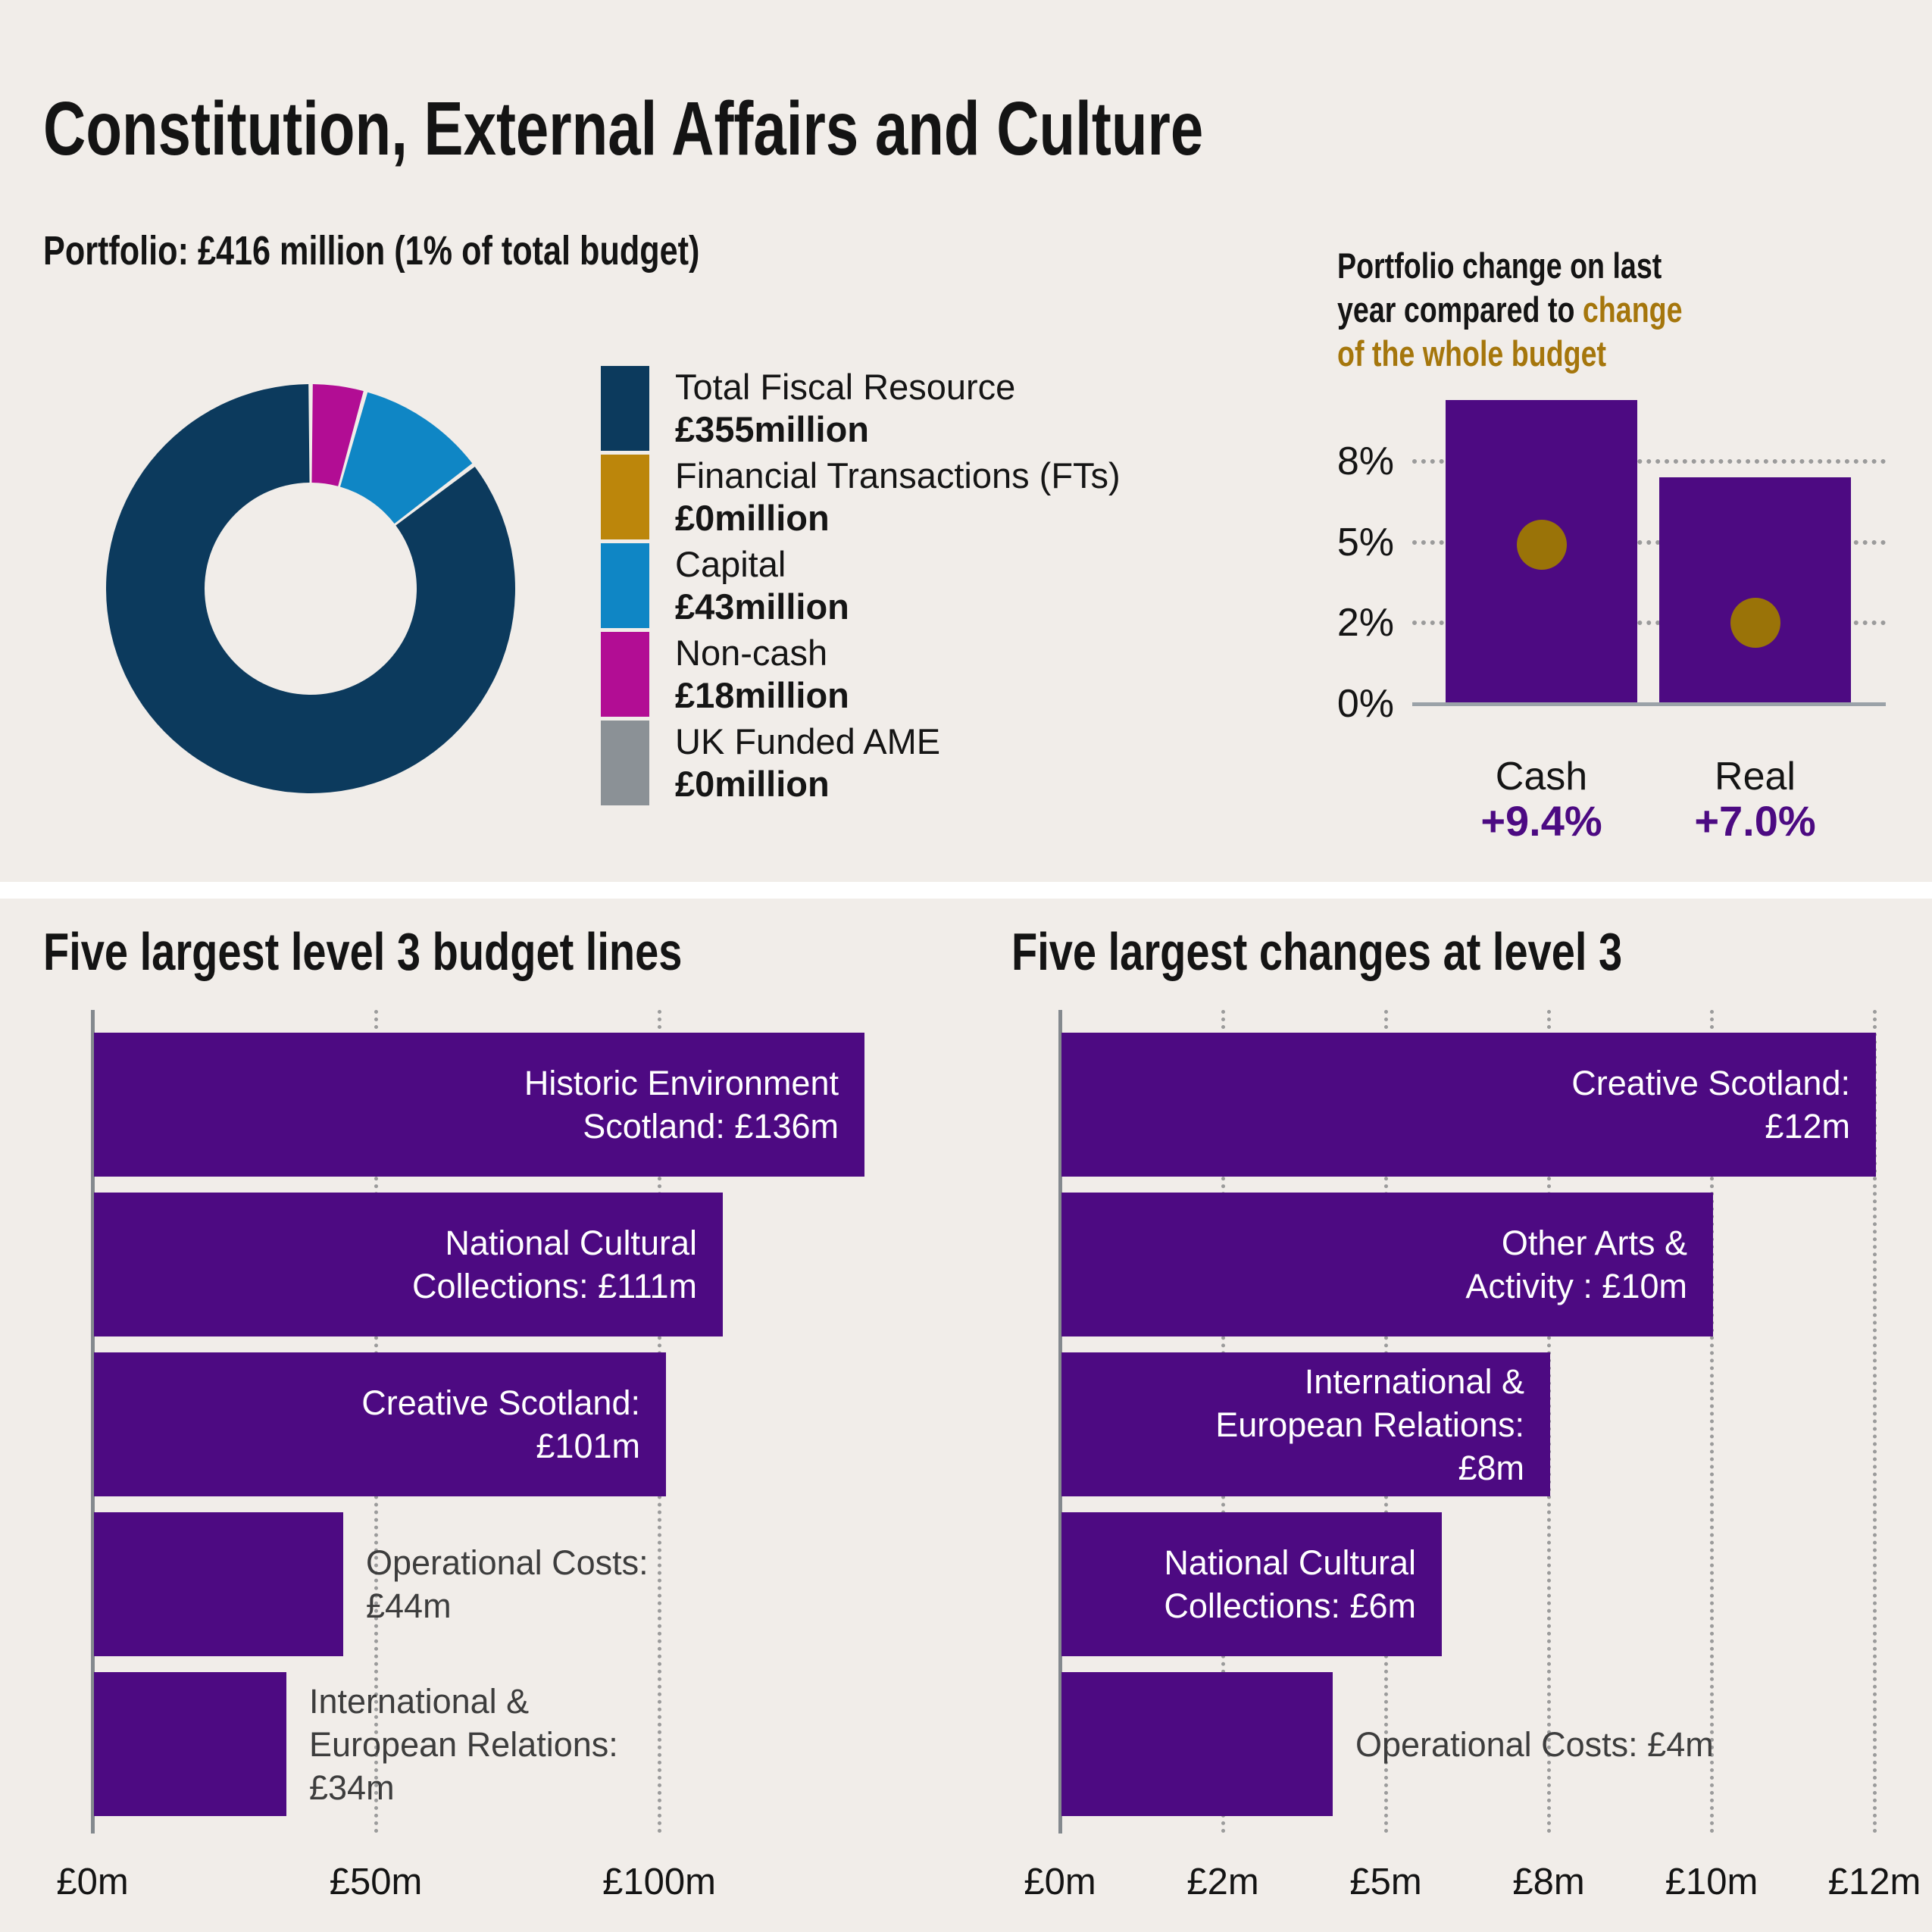 The height and width of the screenshot is (1932, 1932). What do you see at coordinates (1756, 777) in the screenshot?
I see `category-label: Real` at bounding box center [1756, 777].